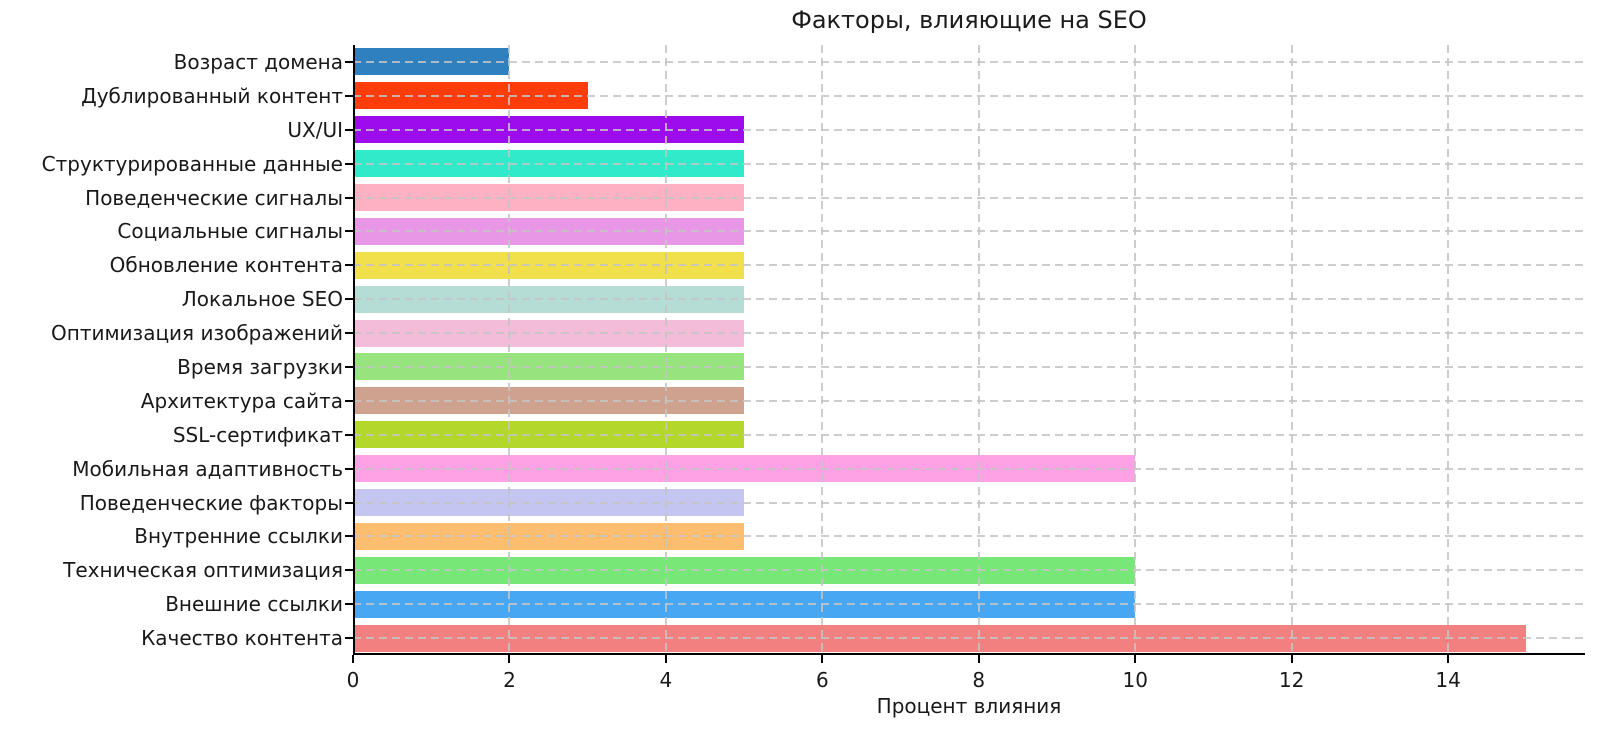 The height and width of the screenshot is (730, 1600). I want to click on x-tick-label: 14, so click(1448, 680).